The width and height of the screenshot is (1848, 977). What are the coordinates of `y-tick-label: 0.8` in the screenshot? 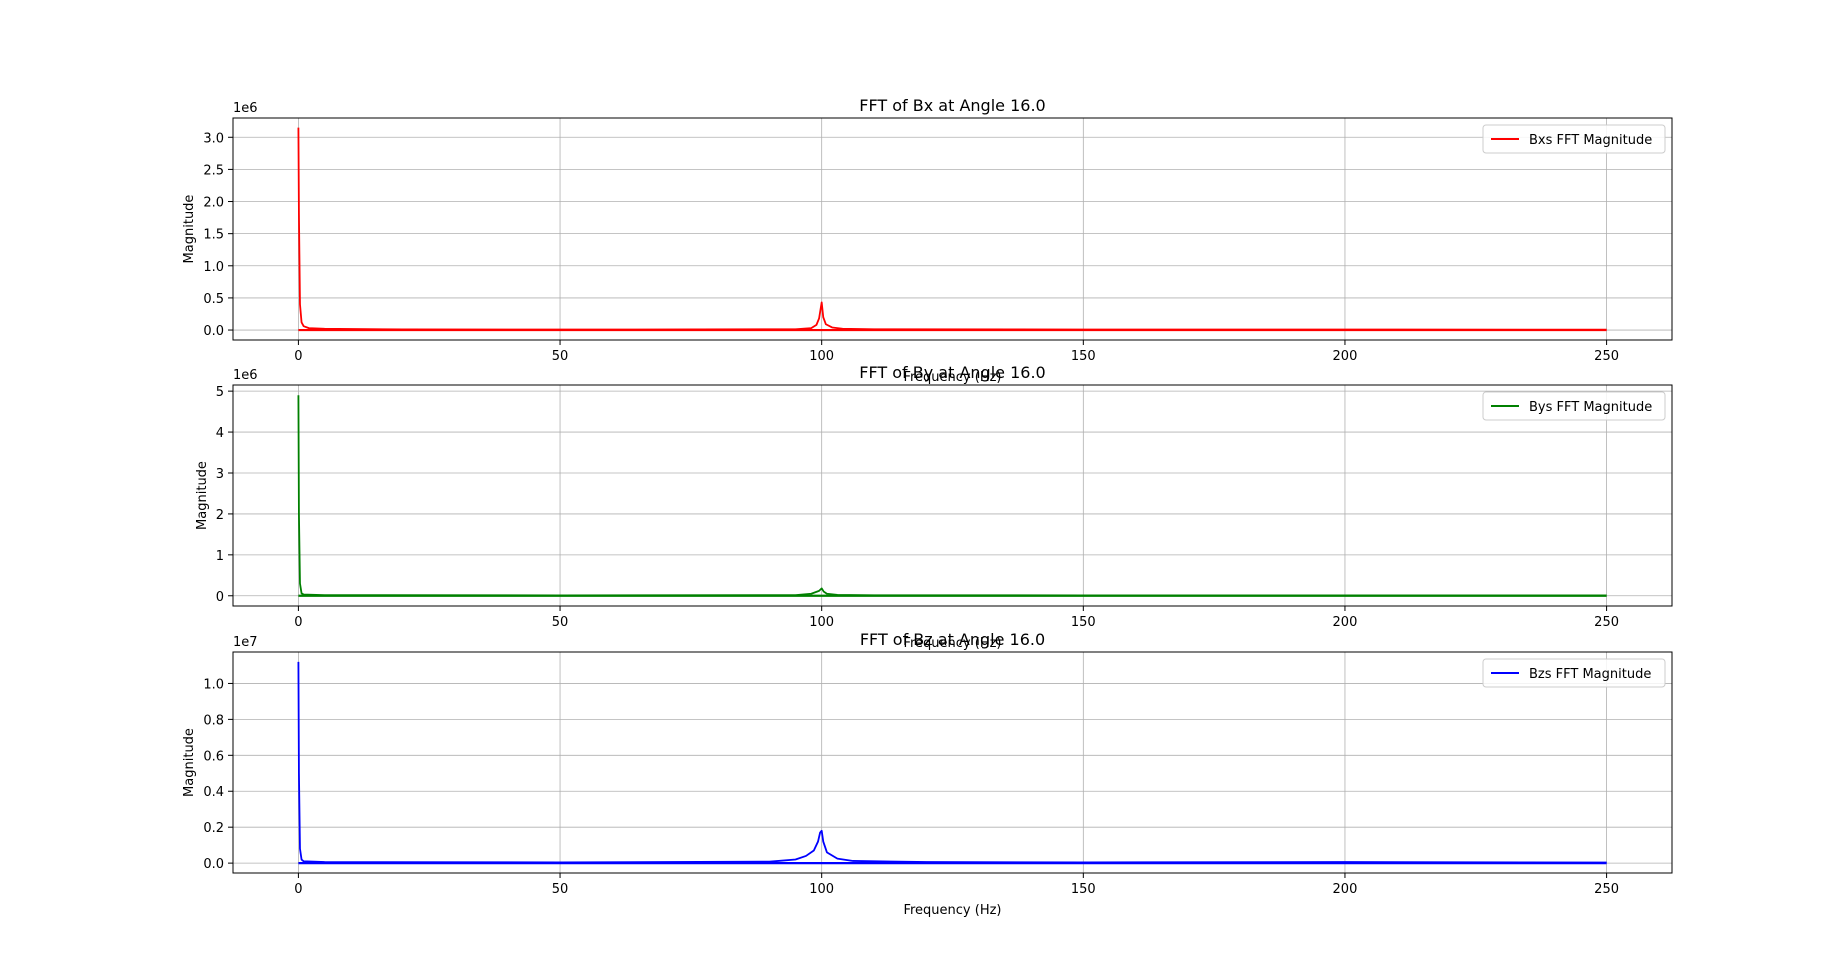 It's located at (213, 720).